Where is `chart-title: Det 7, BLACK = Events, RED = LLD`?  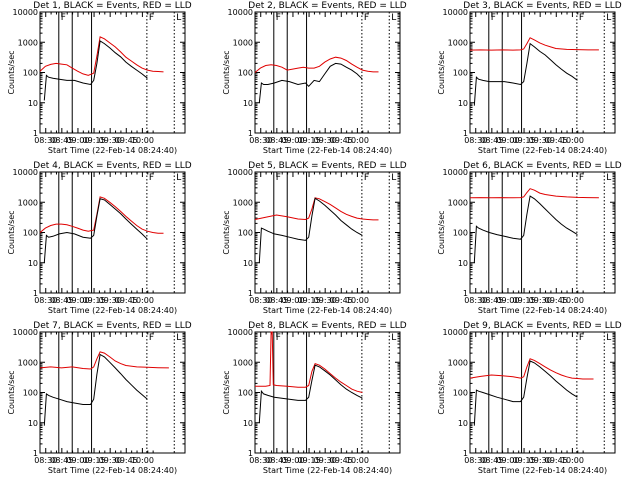 chart-title: Det 7, BLACK = Events, RED = LLD is located at coordinates (112, 326).